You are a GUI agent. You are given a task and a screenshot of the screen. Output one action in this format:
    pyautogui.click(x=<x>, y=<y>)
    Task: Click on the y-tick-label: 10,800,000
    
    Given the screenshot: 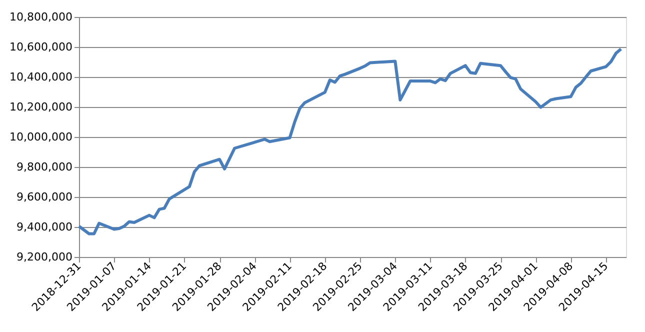 What is the action you would take?
    pyautogui.click(x=41, y=17)
    